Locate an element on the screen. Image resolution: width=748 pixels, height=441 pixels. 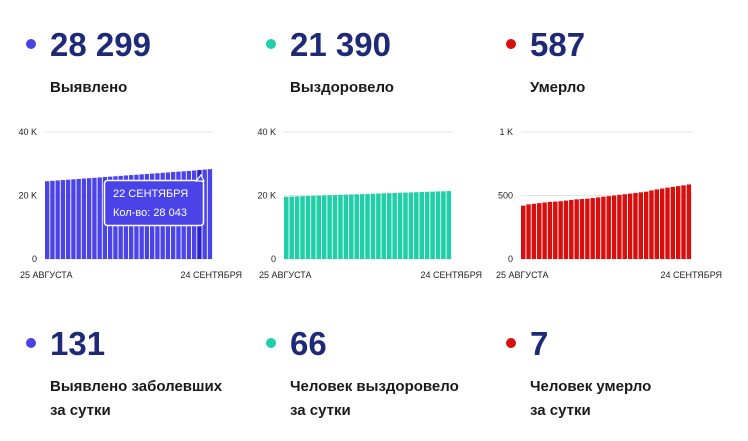
daily-infected-value: 131 is located at coordinates (78, 343).